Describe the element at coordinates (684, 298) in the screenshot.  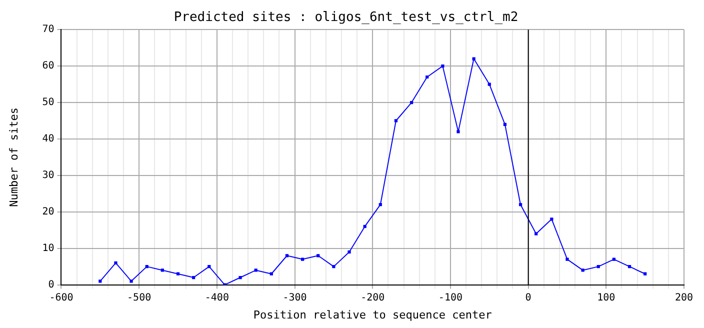
I see `x-tick-label: 200` at that location.